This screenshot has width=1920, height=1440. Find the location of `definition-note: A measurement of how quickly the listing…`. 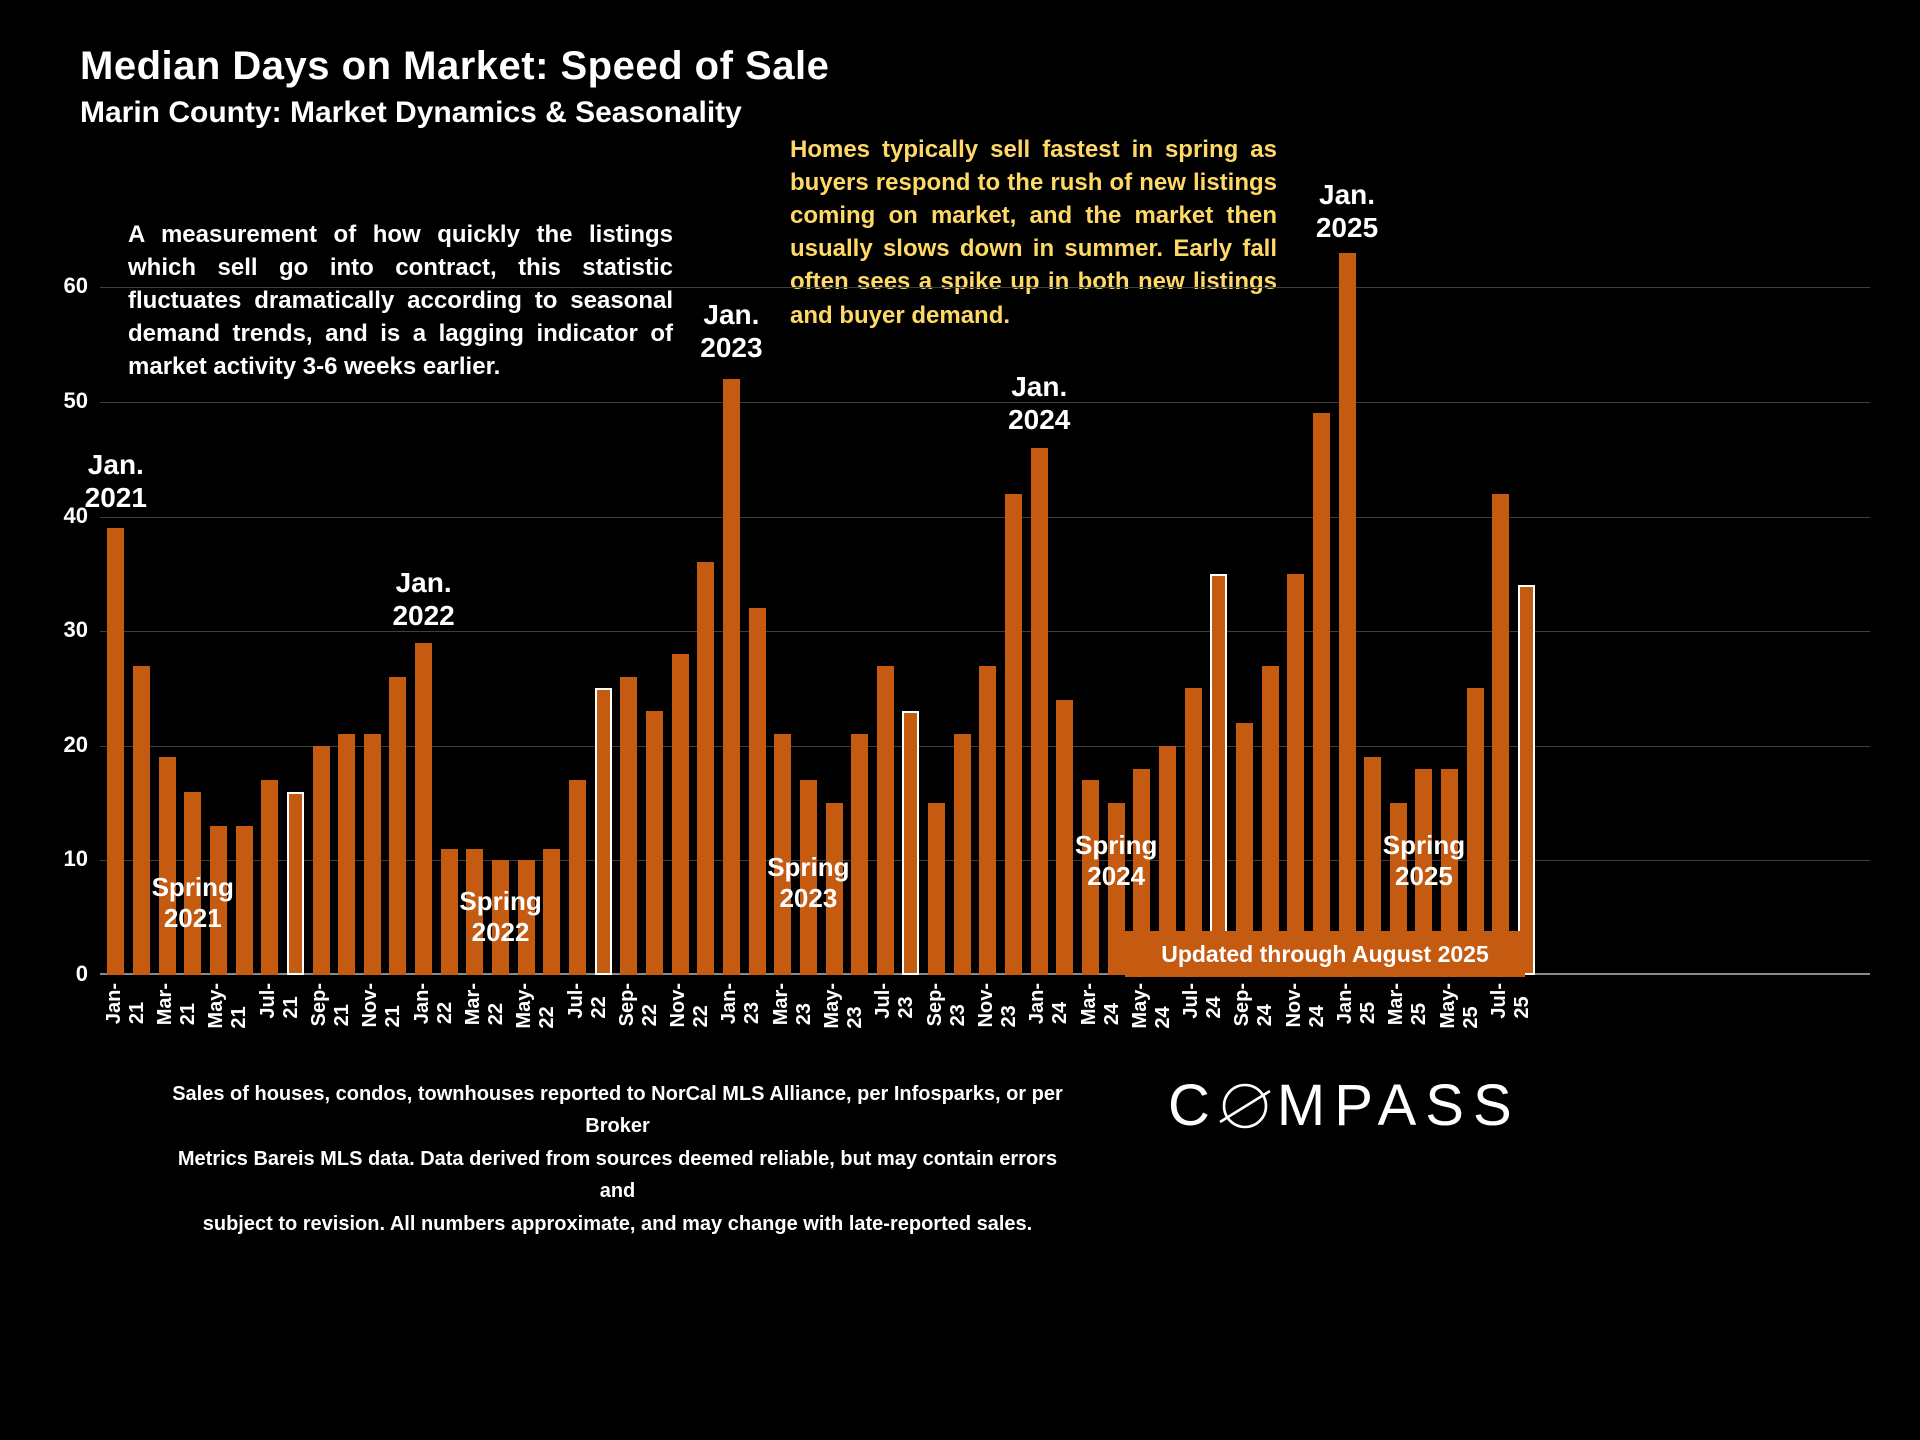

definition-note: A measurement of how quickly the listing… is located at coordinates (400, 301).